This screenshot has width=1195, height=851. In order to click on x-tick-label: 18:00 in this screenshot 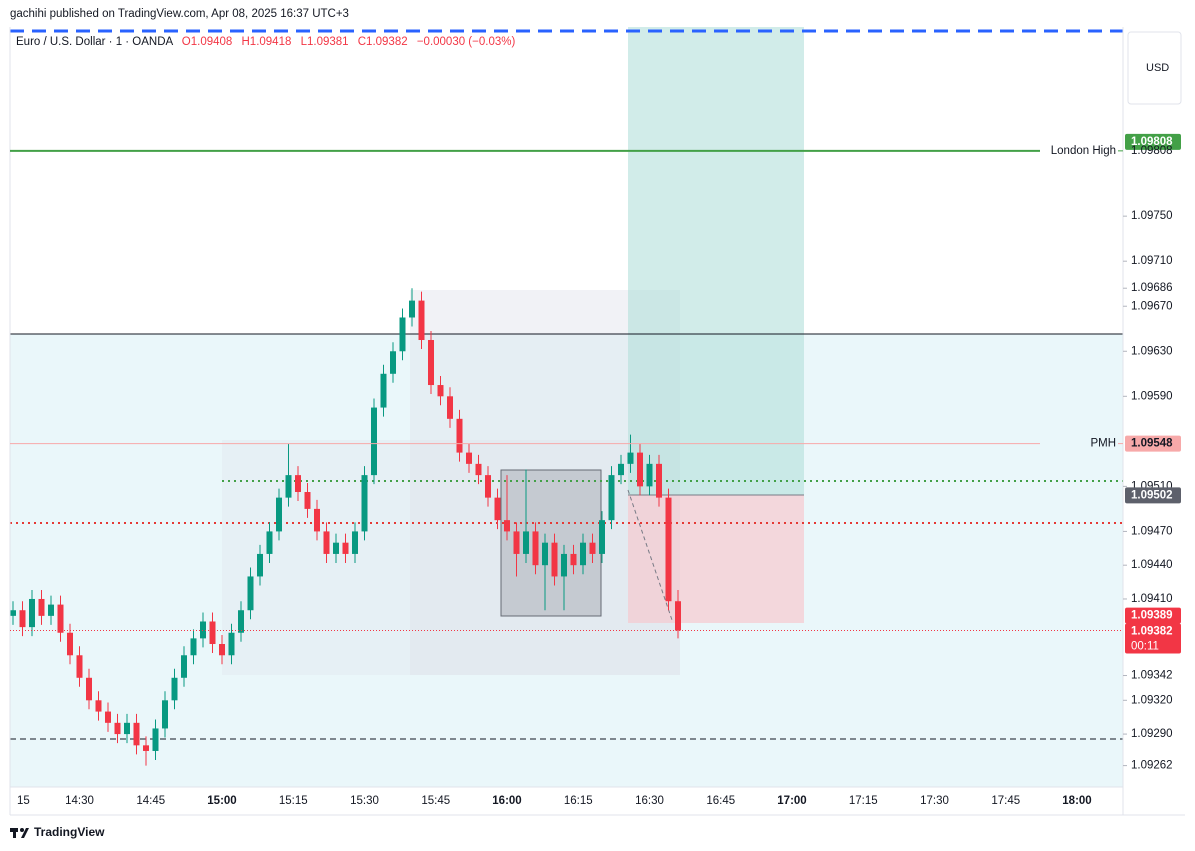, I will do `click(1076, 801)`.